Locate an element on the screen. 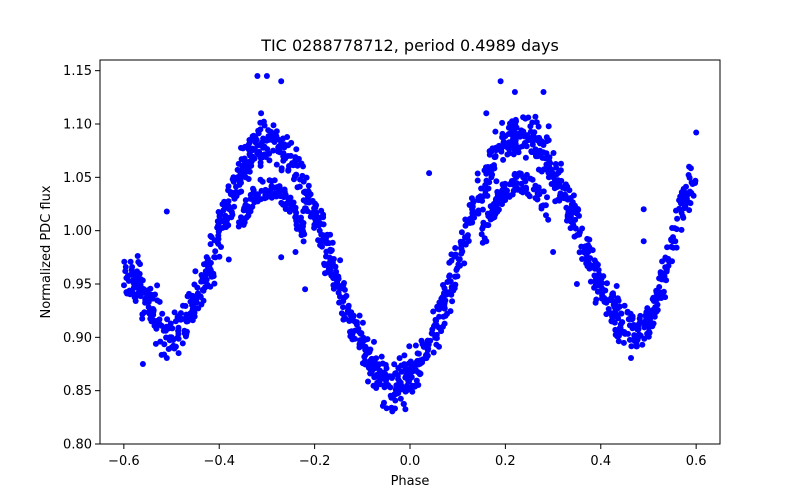  y-tick-label: 0.80 is located at coordinates (77, 445).